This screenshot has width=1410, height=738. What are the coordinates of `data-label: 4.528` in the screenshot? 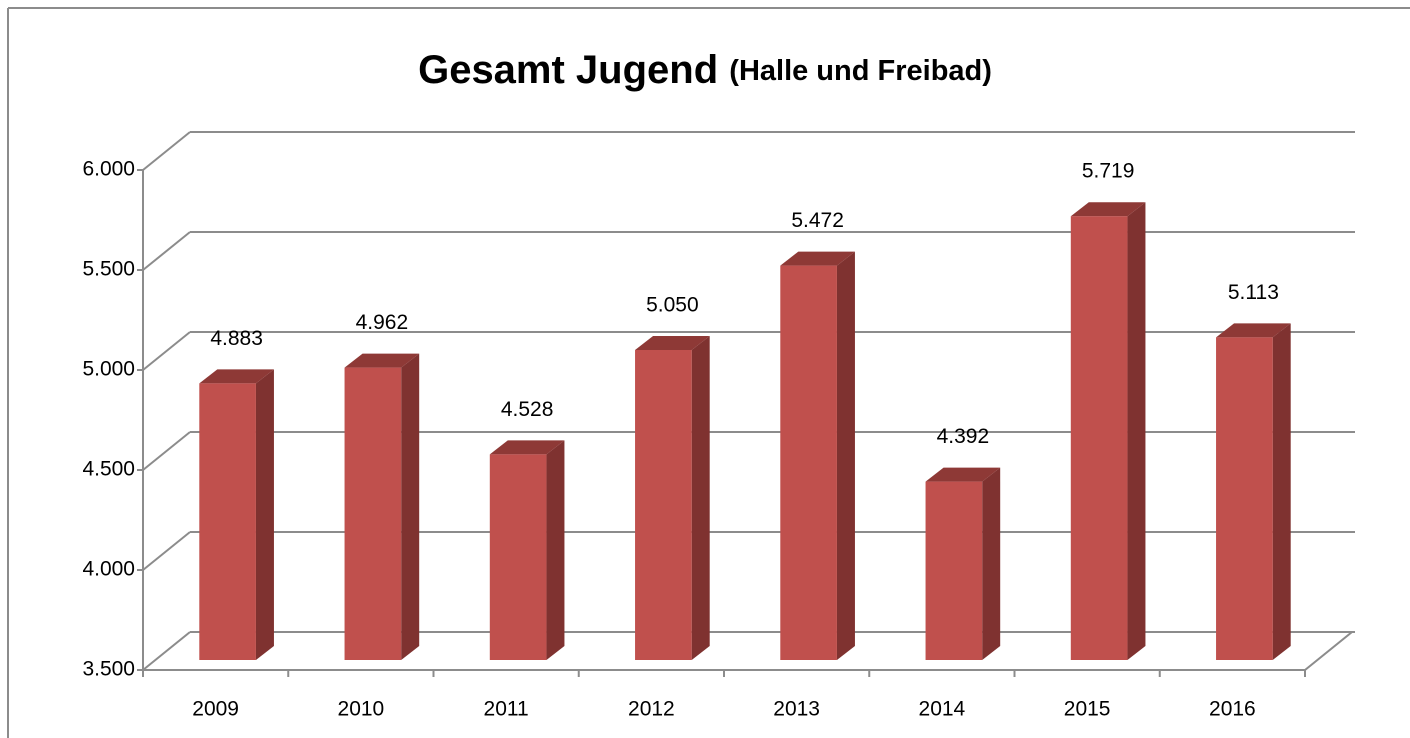 It's located at (527, 409).